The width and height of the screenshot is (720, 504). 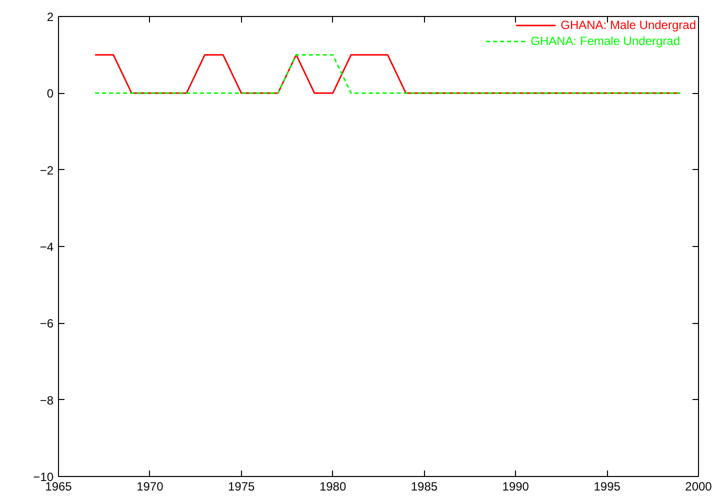 What do you see at coordinates (150, 487) in the screenshot?
I see `x-tick-label: 1970` at bounding box center [150, 487].